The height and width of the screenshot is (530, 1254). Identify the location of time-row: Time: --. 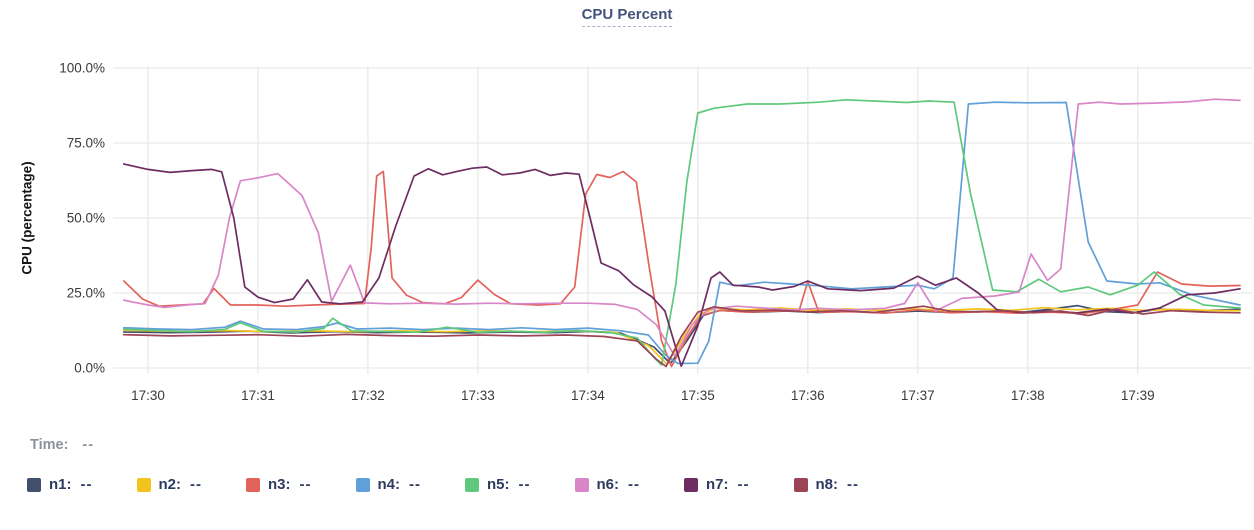
(62, 445).